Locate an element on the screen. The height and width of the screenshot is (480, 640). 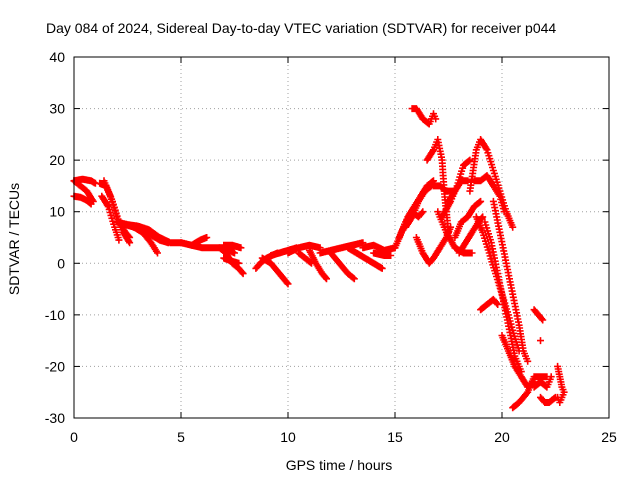
y-tick-label: 10 is located at coordinates (57, 212).